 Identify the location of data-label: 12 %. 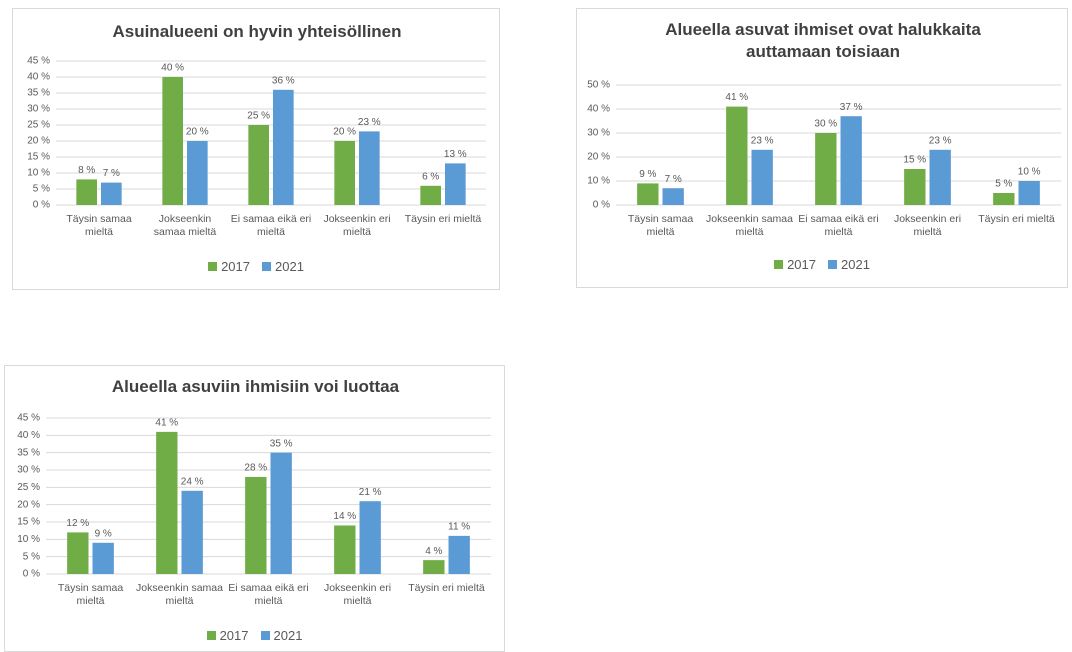
(77, 523).